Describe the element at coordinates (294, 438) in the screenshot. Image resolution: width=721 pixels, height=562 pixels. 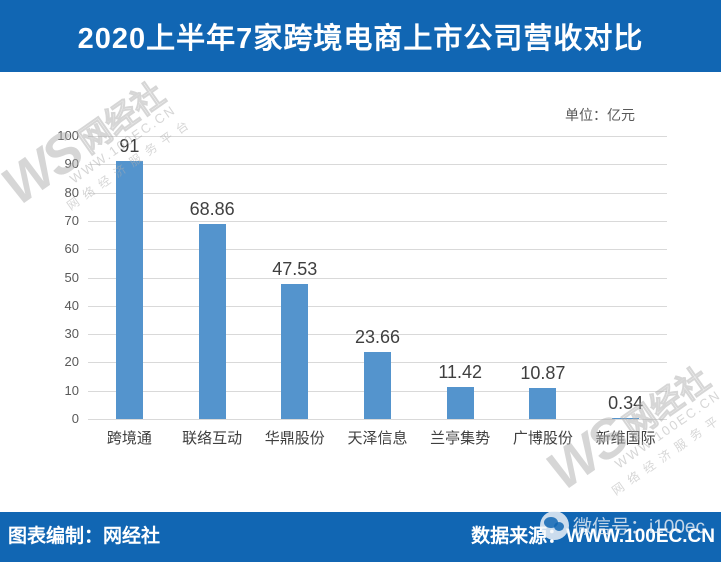
I see `x-tick-label: 华鼎股份` at that location.